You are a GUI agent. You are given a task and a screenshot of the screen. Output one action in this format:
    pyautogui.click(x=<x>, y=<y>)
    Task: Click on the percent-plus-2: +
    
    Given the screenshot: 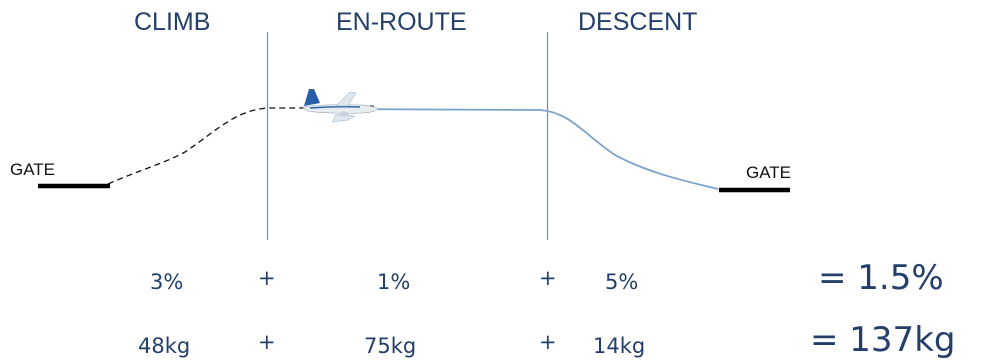 What is the action you would take?
    pyautogui.click(x=548, y=278)
    